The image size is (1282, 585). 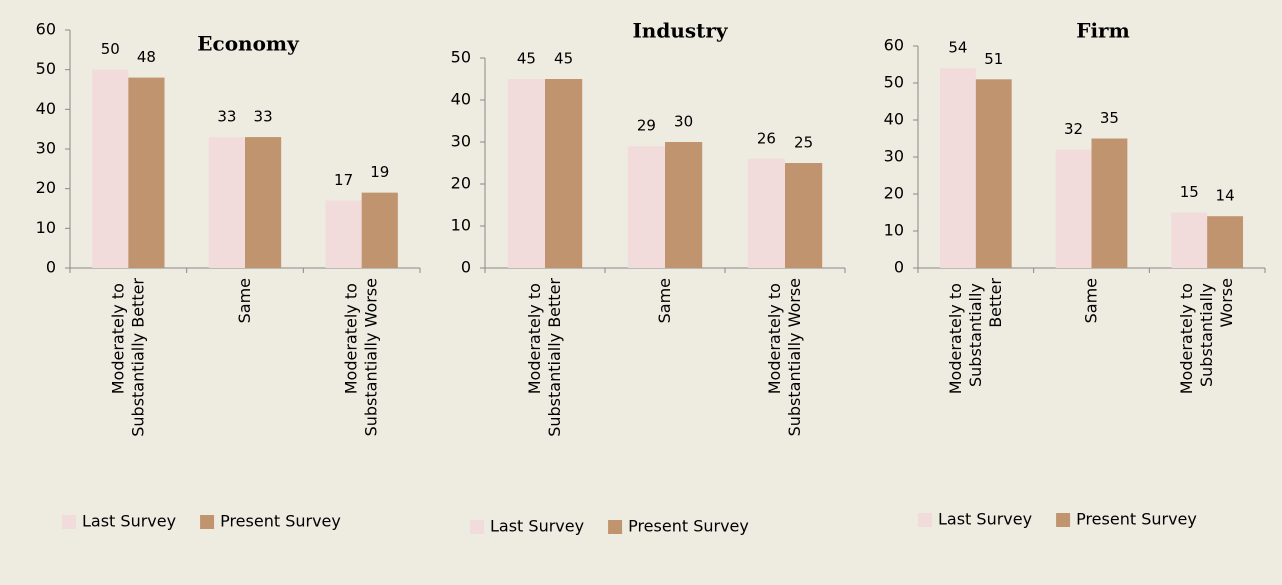 What do you see at coordinates (1109, 118) in the screenshot?
I see `value-label: 35` at bounding box center [1109, 118].